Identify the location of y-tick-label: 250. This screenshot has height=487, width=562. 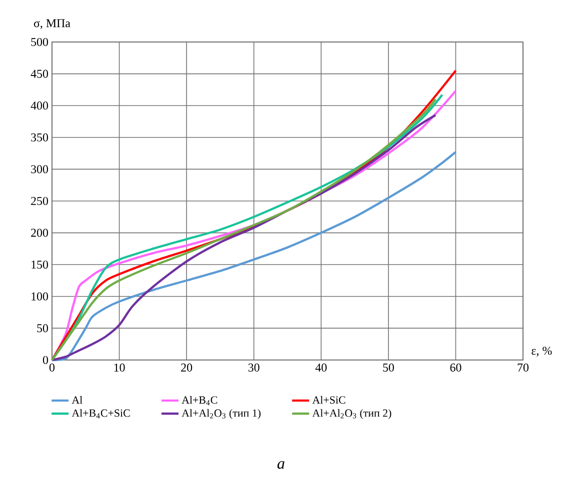
(39, 201).